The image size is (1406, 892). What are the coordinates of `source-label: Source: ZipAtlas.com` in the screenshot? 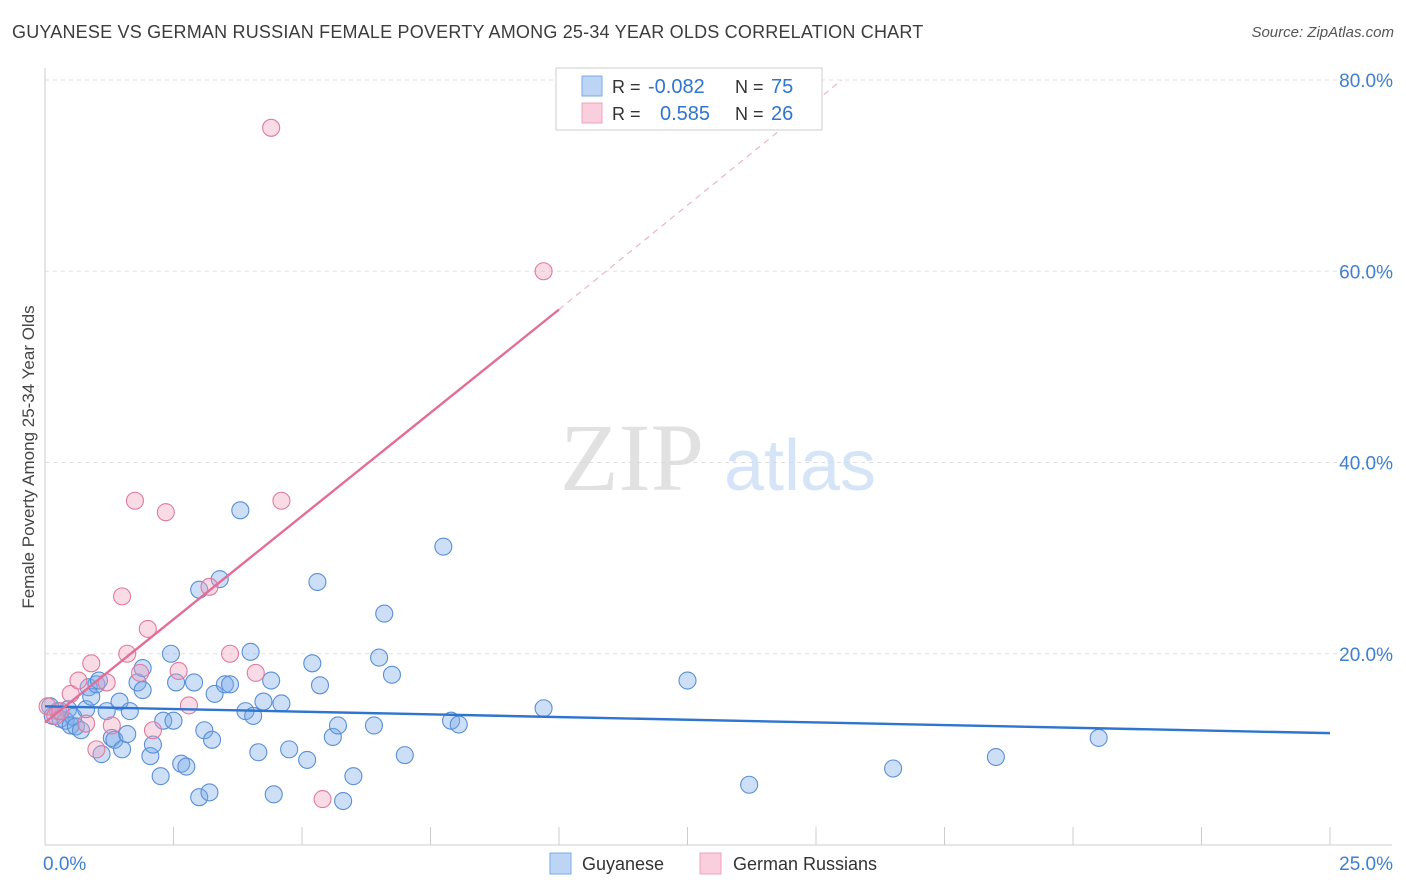 It's located at (1322, 32).